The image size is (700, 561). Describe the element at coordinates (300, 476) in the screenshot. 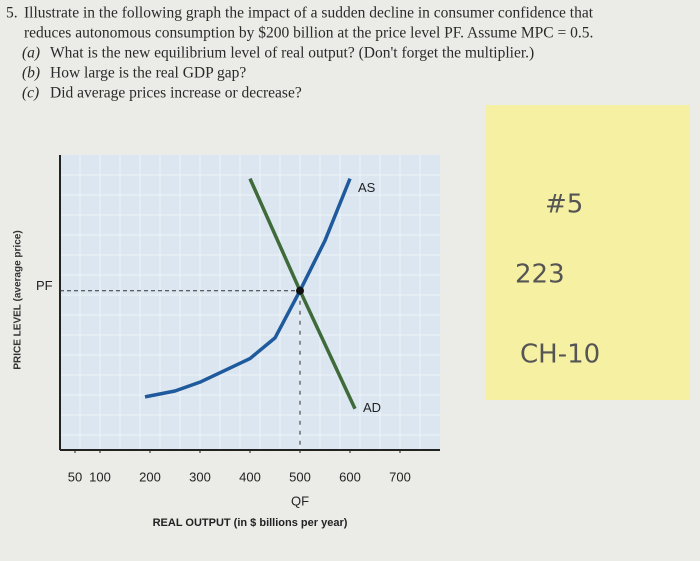

I see `x-tick-label: 500` at that location.